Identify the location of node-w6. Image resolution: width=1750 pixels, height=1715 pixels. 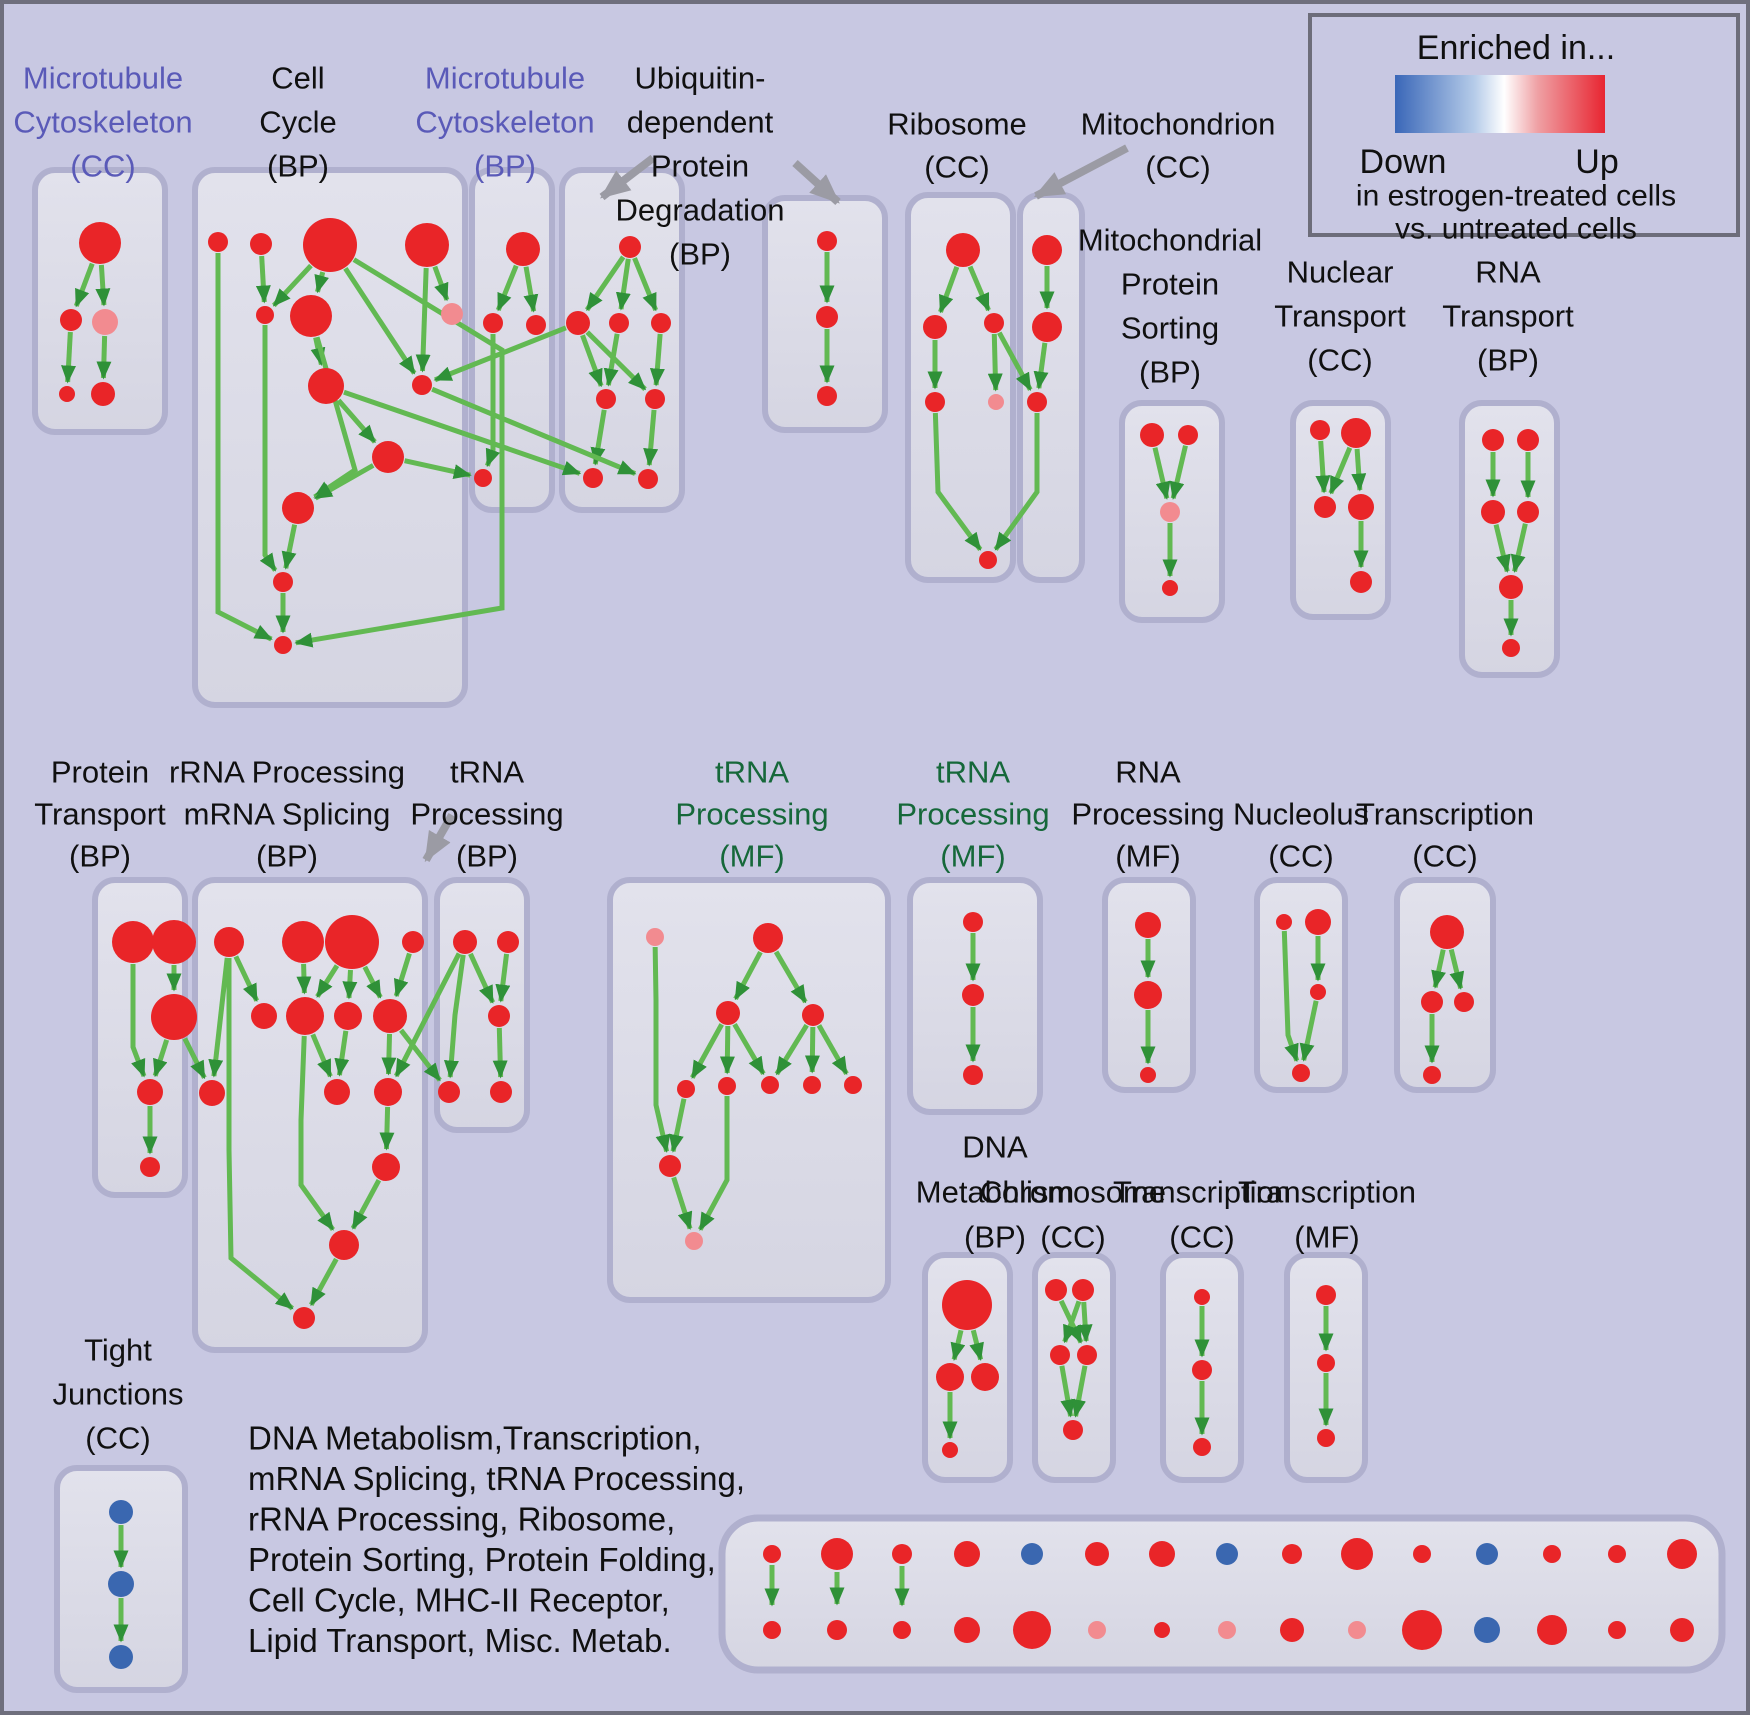
(770, 1085).